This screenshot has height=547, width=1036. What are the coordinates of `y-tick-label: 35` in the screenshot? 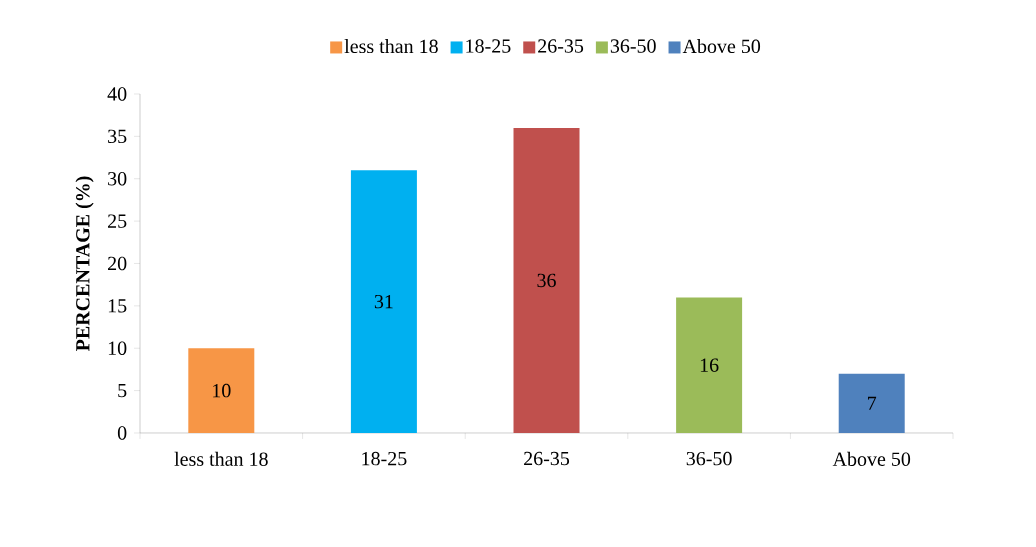 It's located at (117, 136).